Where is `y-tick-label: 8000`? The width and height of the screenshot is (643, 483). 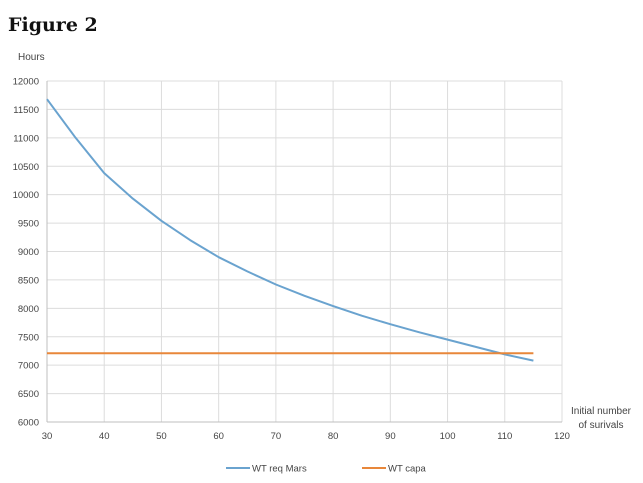 y-tick-label: 8000 is located at coordinates (28, 309).